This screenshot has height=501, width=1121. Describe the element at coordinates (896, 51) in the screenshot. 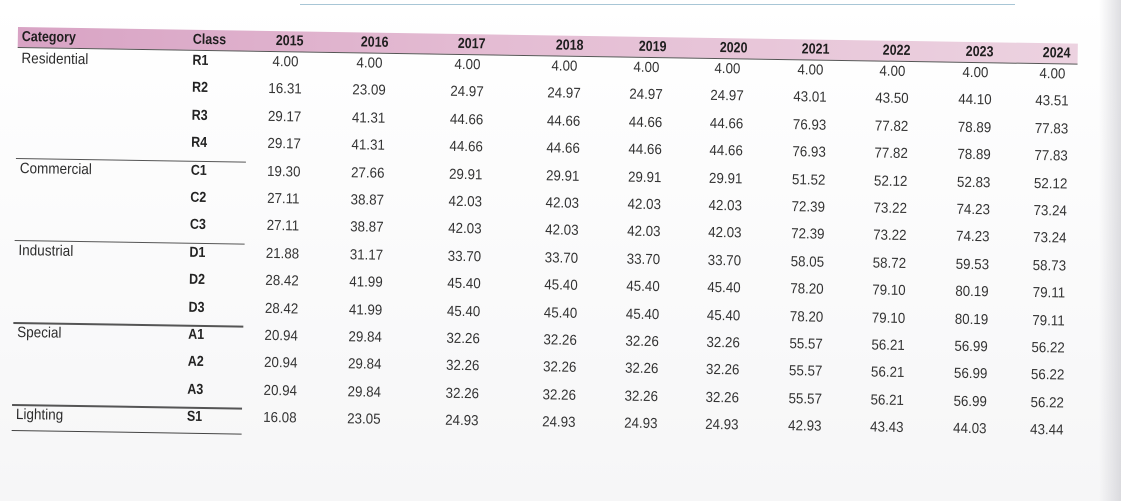

I see `header-year: 2022` at that location.